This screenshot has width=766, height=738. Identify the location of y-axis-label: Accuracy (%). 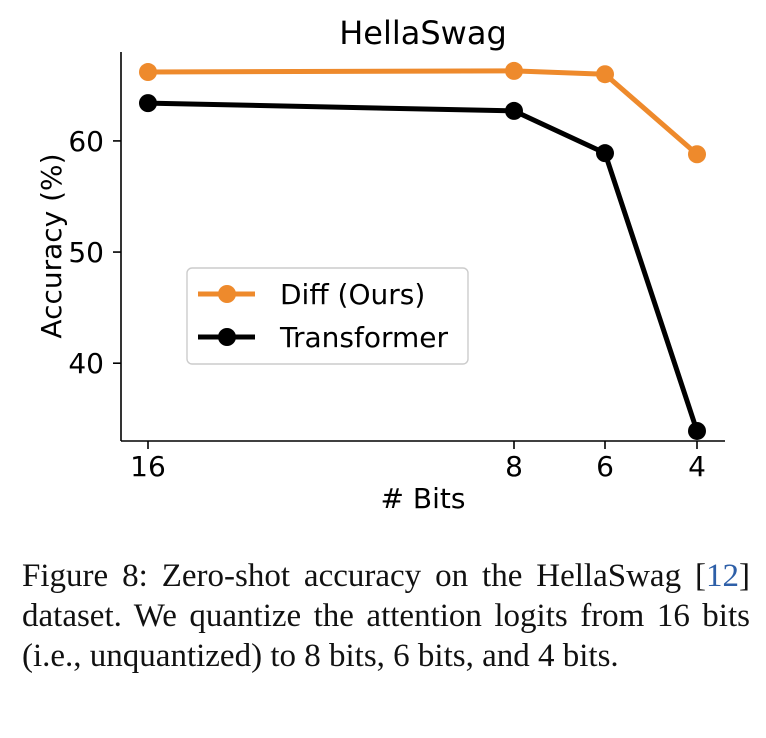
(51, 245).